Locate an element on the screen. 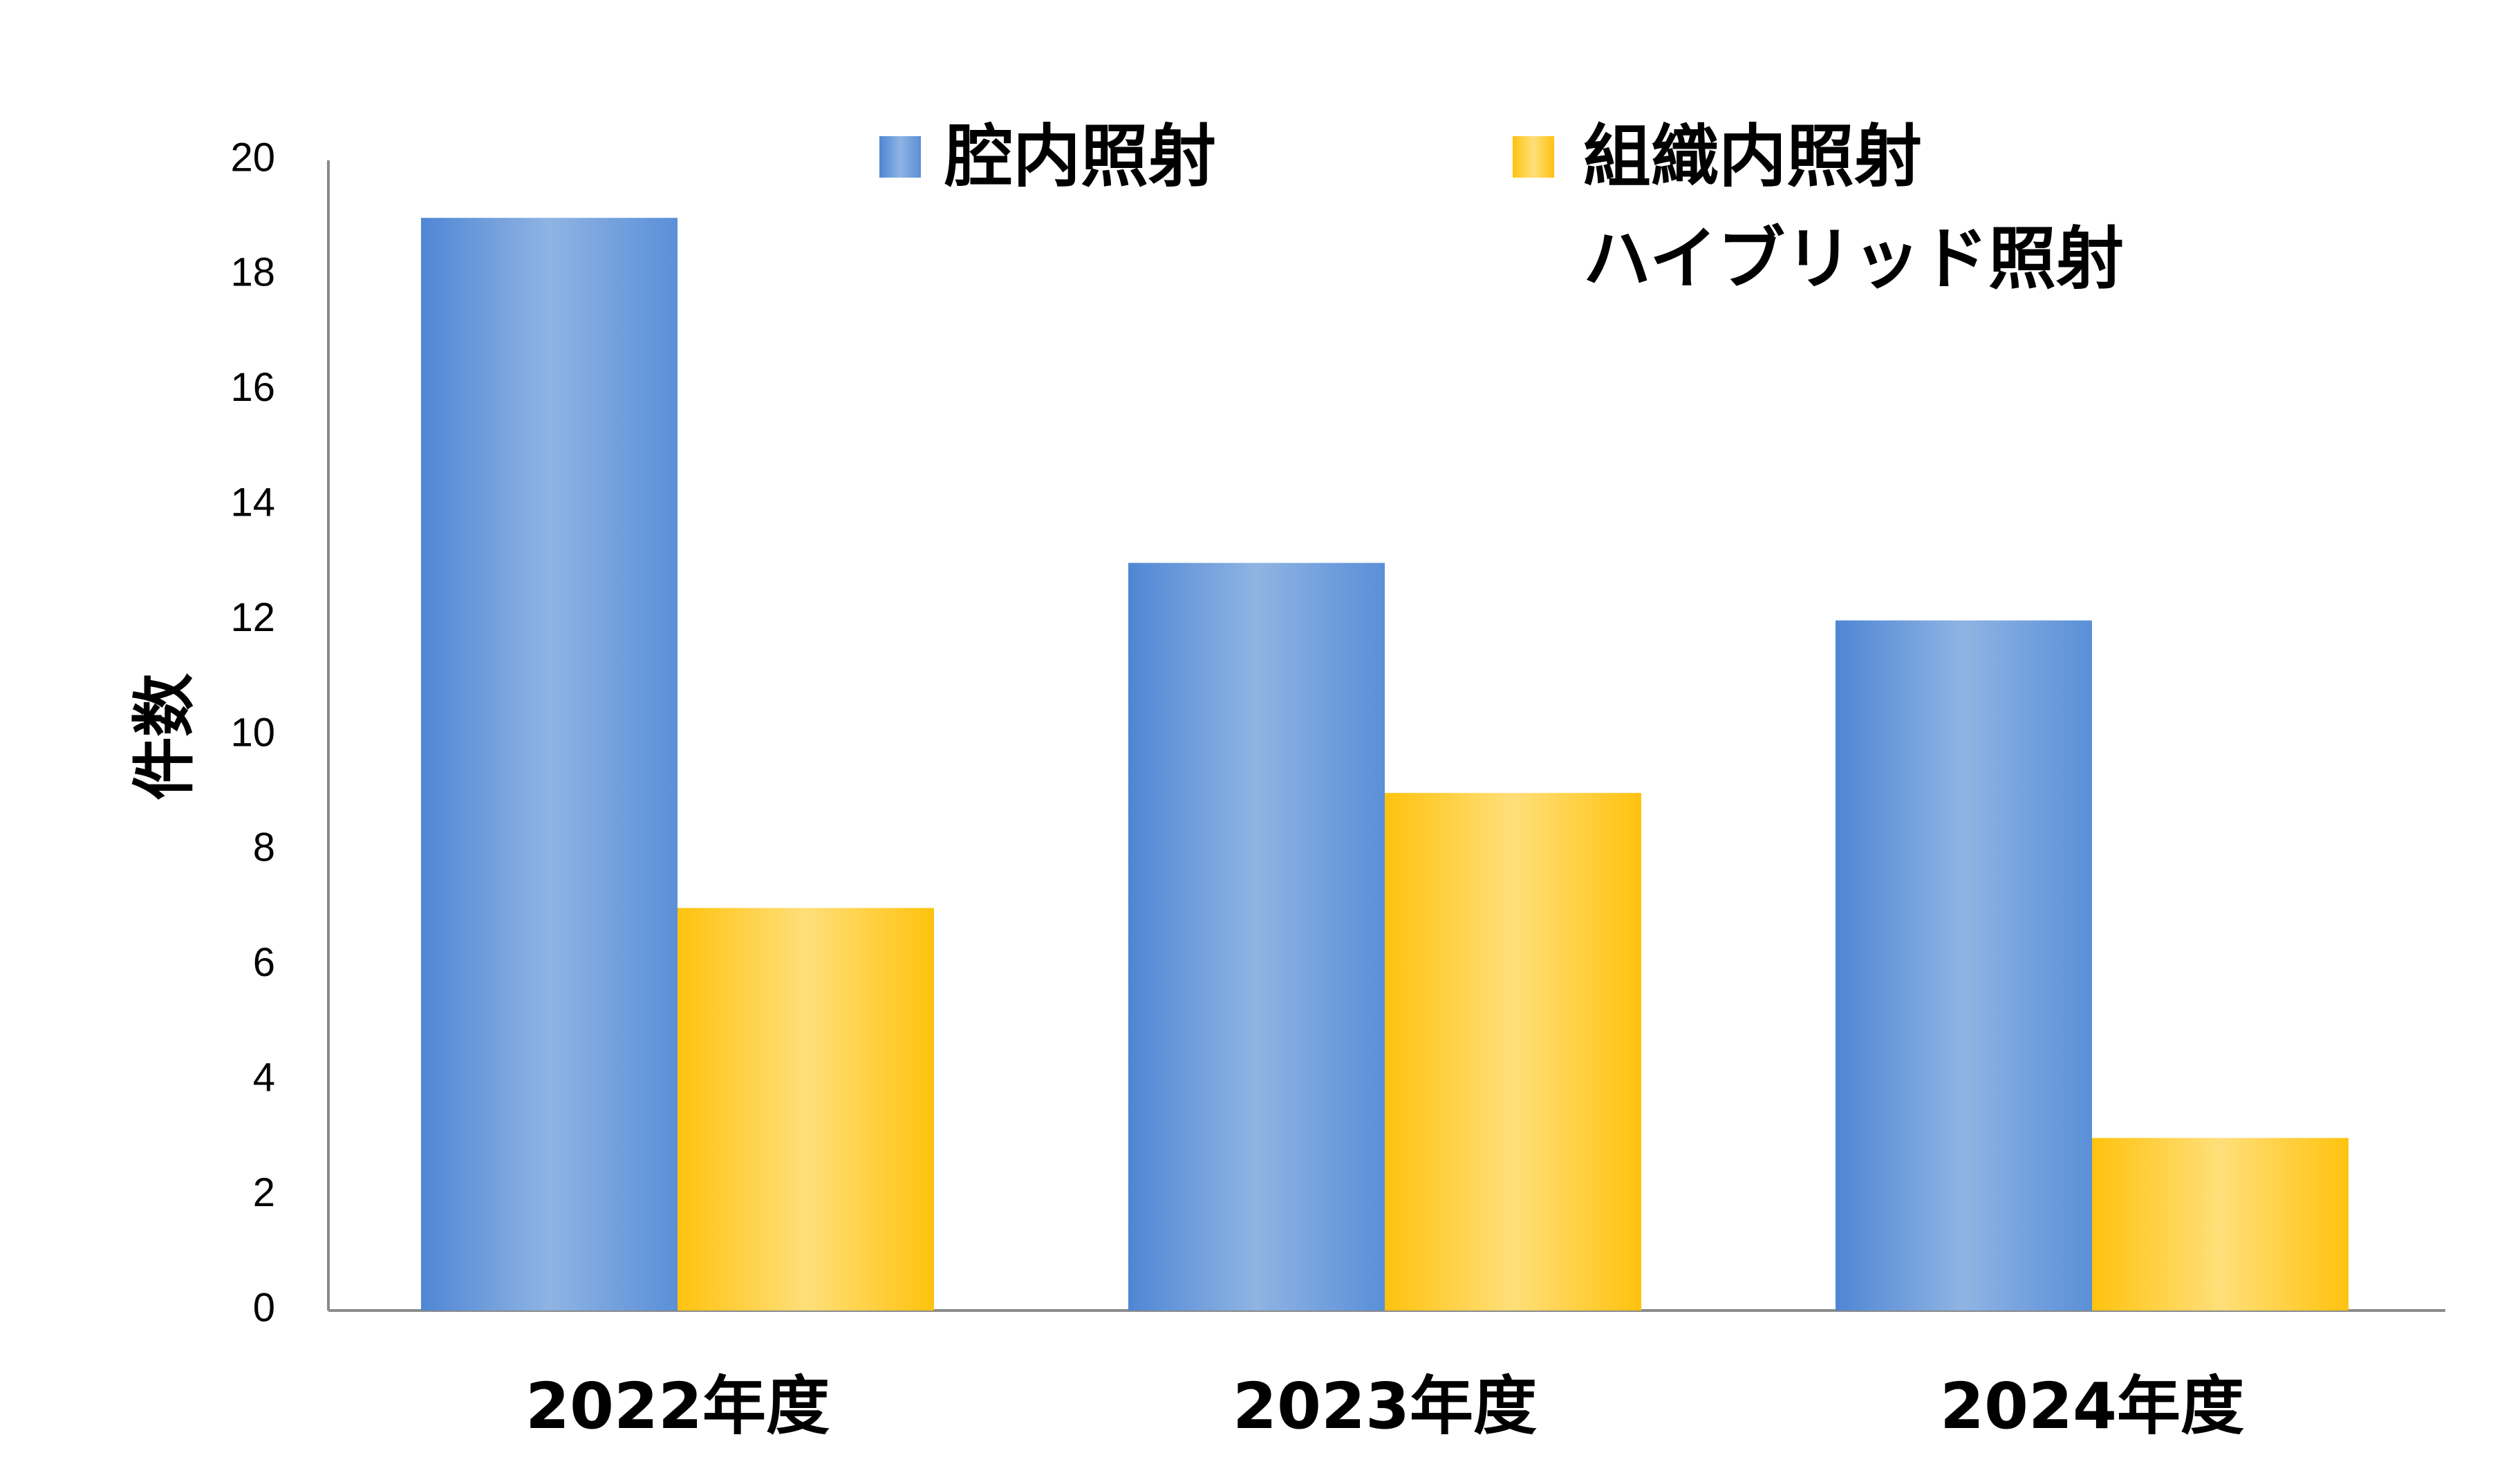  legend-label-hybrid: ハイブリッド照射 is located at coordinates (1854, 259).